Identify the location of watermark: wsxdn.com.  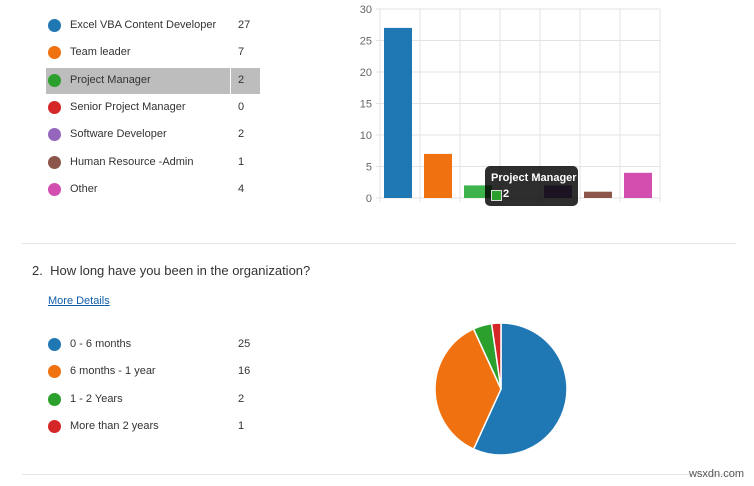
(716, 474).